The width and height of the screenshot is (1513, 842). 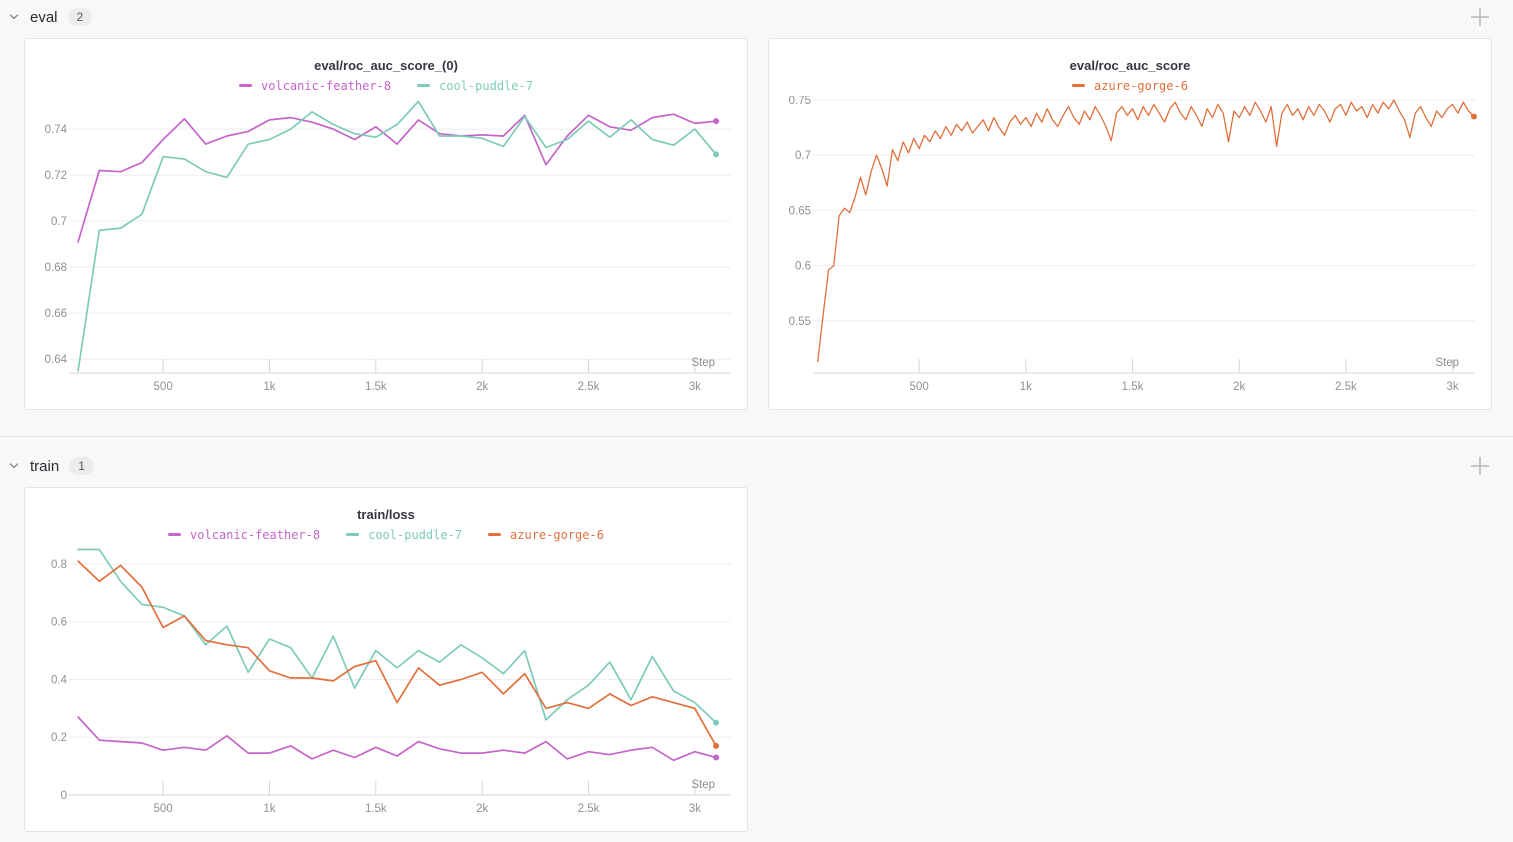 I want to click on section-train-header: train 1, so click(x=756, y=466).